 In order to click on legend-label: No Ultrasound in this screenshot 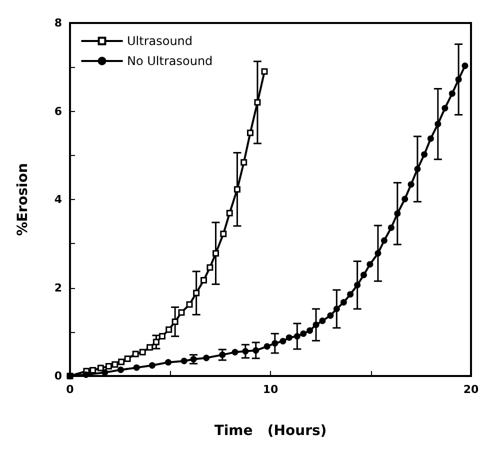, I will do `click(170, 61)`.